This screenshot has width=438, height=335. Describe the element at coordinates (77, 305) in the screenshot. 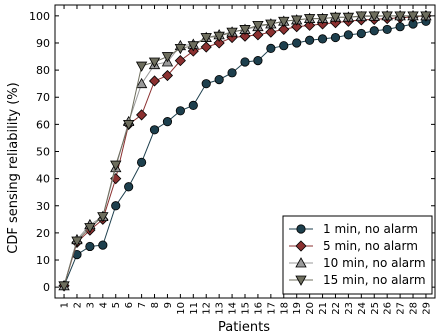

I see `x-tick-label: 2` at that location.